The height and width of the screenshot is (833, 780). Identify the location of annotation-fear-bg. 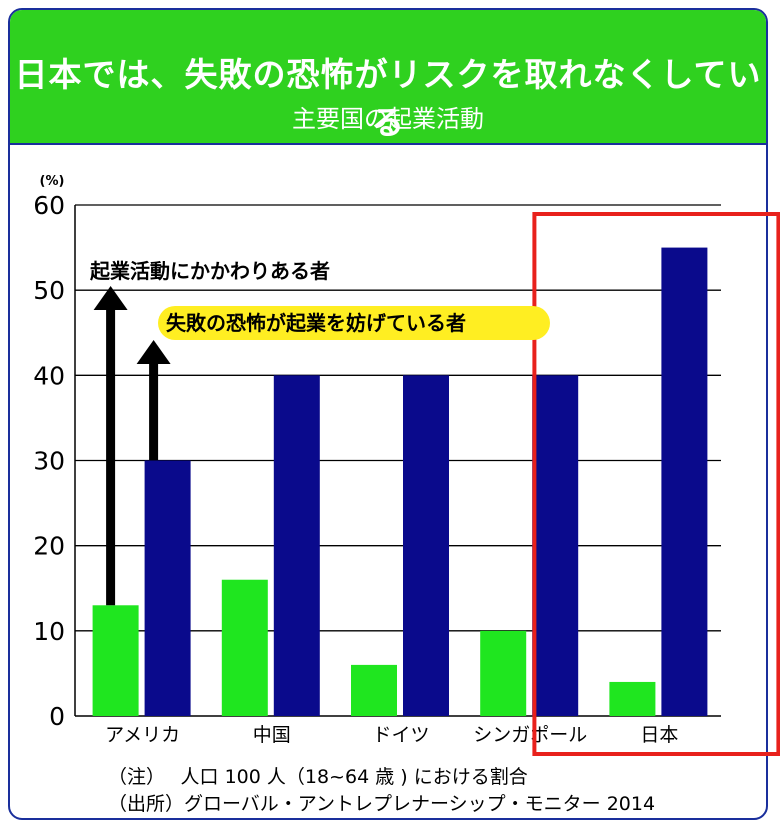
(354, 323).